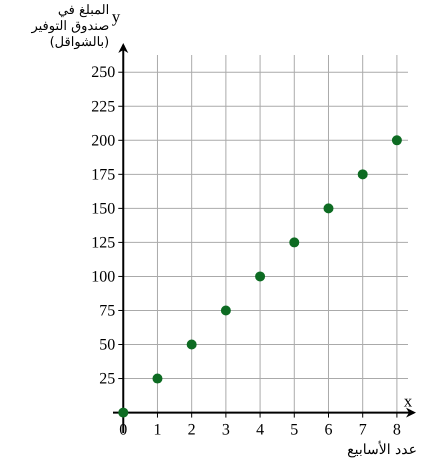 The image size is (421, 460). Describe the element at coordinates (107, 311) in the screenshot. I see `y-tick-label: 75` at that location.